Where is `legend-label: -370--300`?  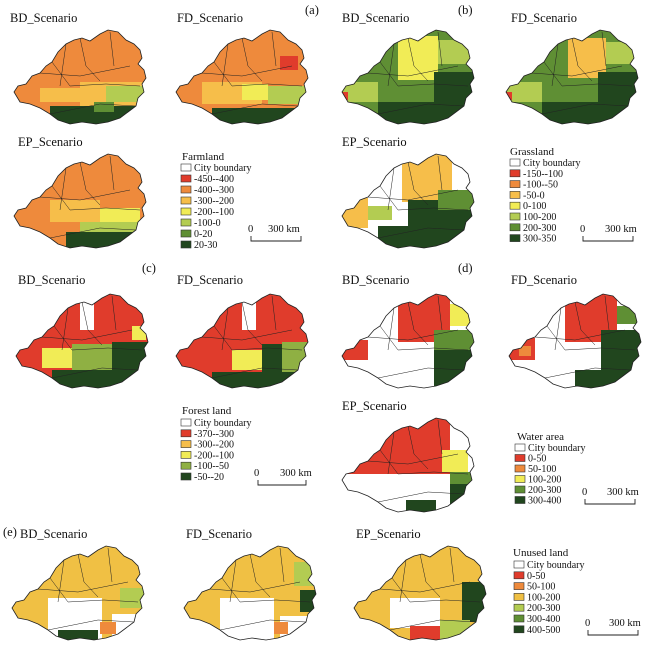 legend-label: -370--300 is located at coordinates (214, 434).